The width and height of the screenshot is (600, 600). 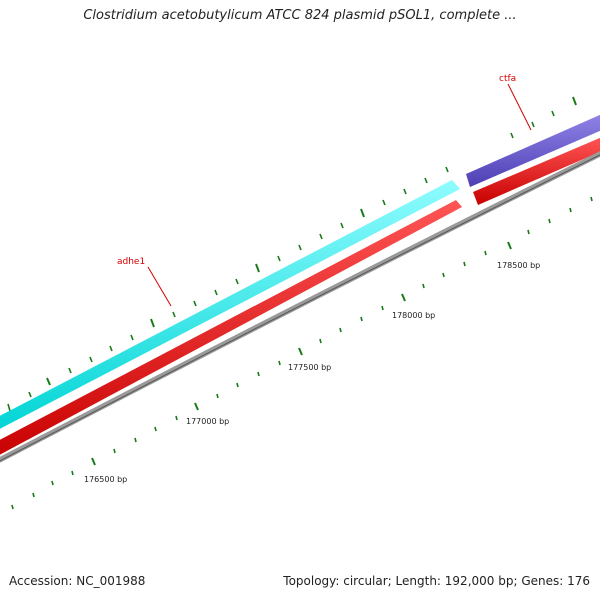 I want to click on ruler-label: 177500 bp, so click(x=309, y=367).